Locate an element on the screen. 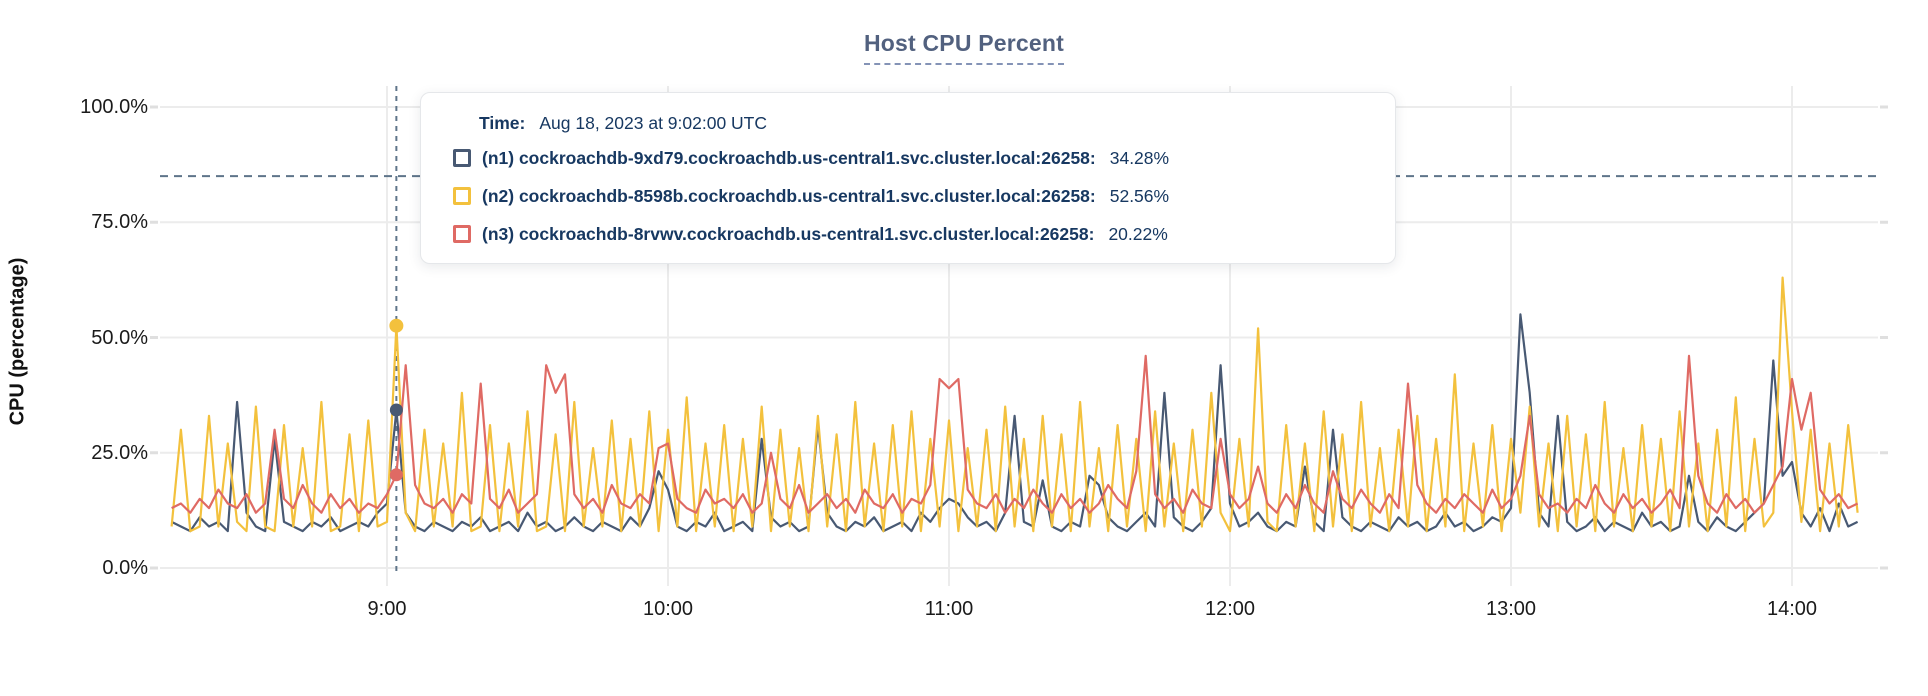 The image size is (1928, 696). chart-title-wrap: Host CPU Percent is located at coordinates (964, 47).